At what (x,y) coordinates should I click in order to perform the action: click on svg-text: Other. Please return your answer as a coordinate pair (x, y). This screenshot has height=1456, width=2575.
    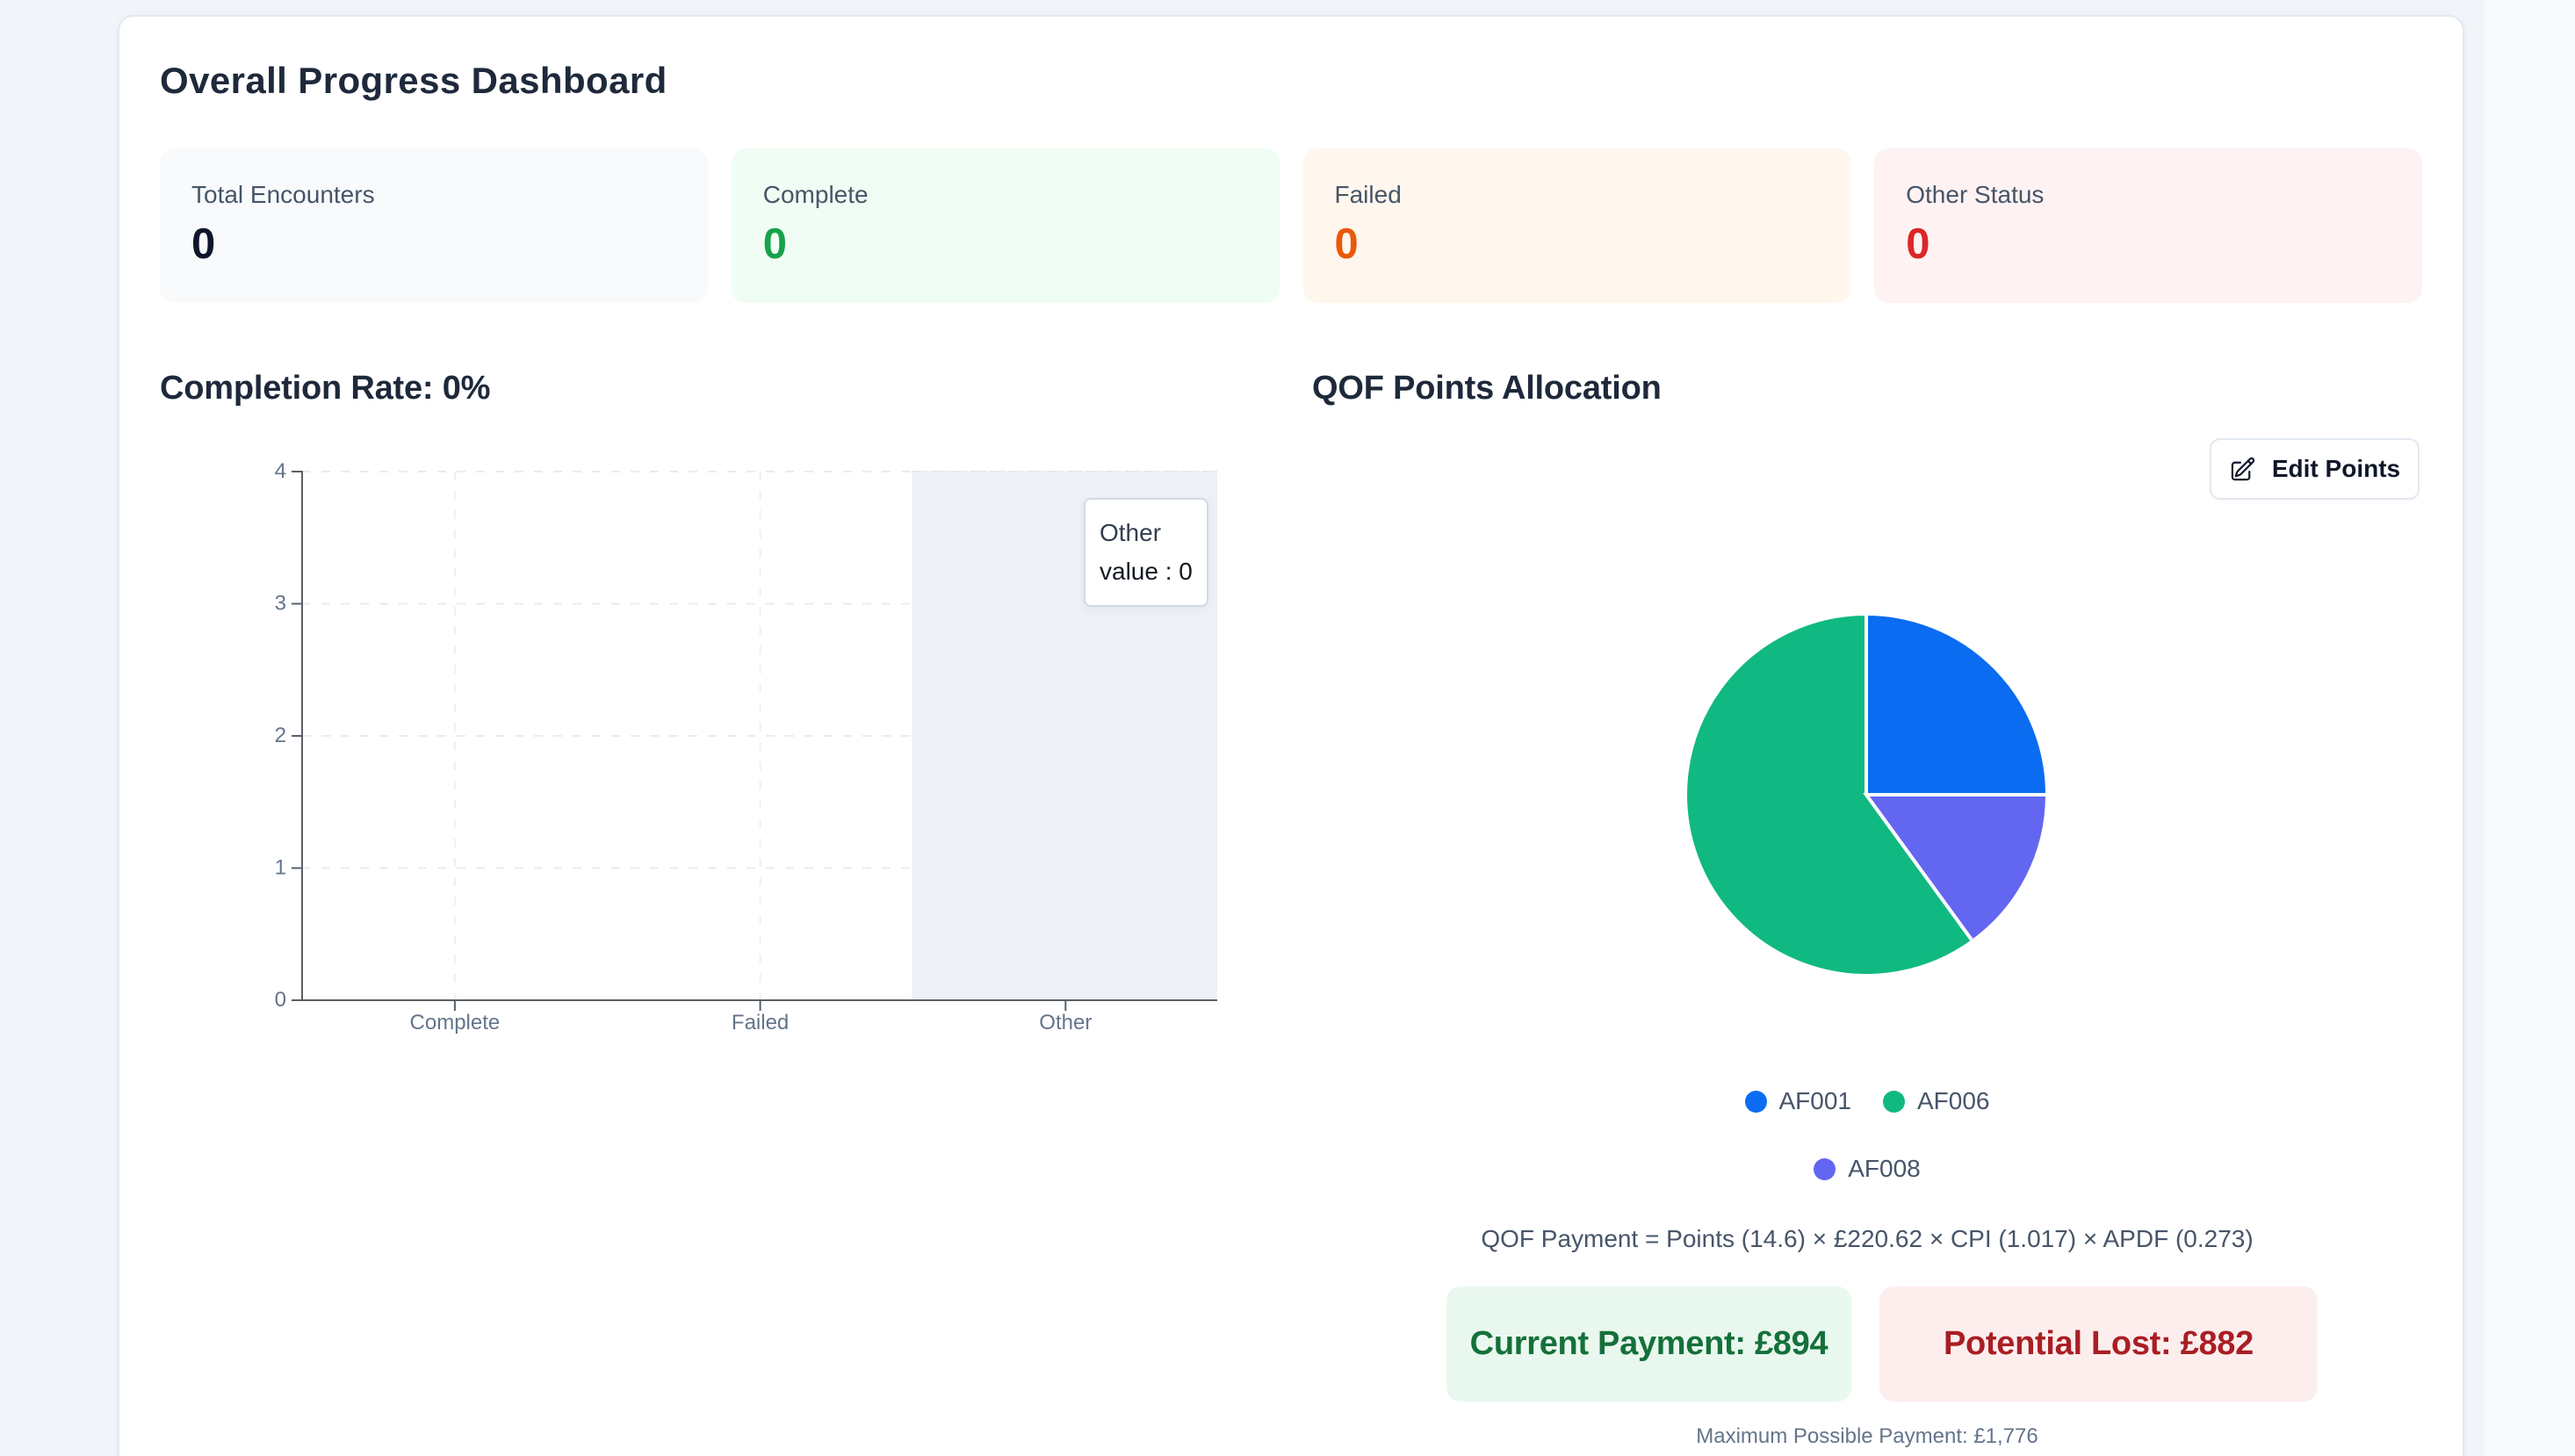
    Looking at the image, I should click on (1065, 1022).